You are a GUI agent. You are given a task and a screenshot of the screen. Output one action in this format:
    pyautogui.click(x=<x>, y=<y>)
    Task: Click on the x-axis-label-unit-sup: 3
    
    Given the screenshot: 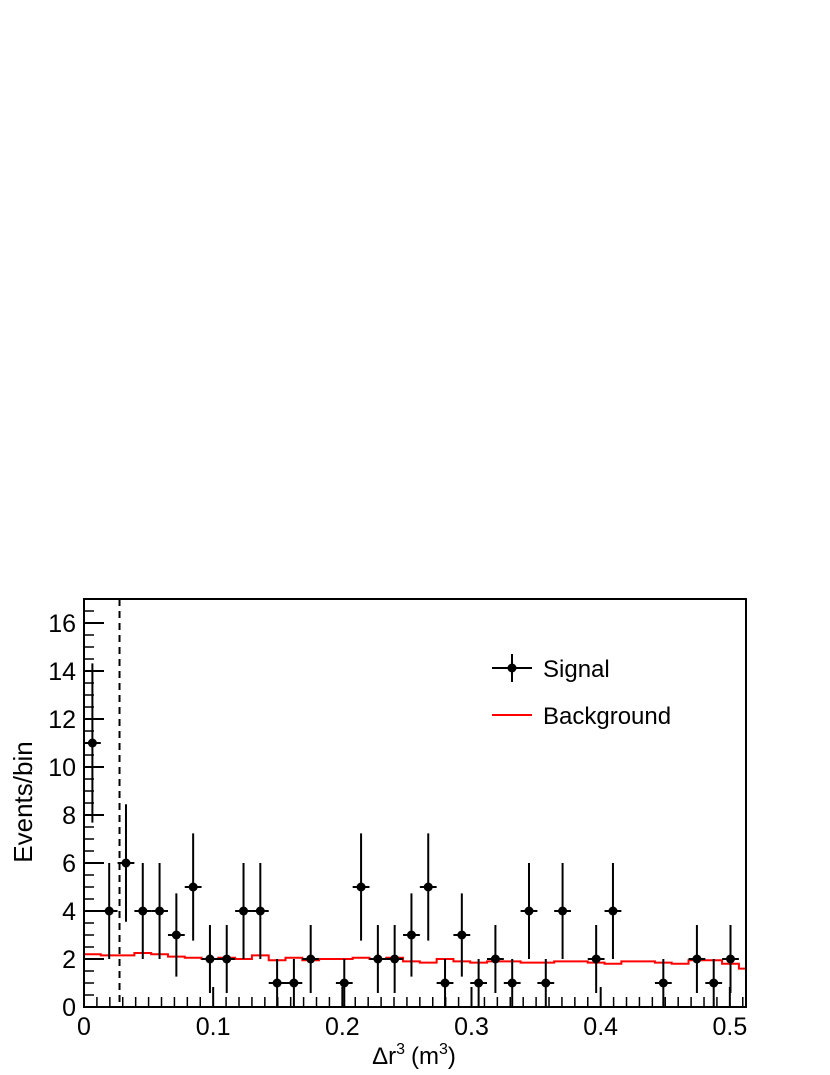 What is the action you would take?
    pyautogui.click(x=443, y=1049)
    